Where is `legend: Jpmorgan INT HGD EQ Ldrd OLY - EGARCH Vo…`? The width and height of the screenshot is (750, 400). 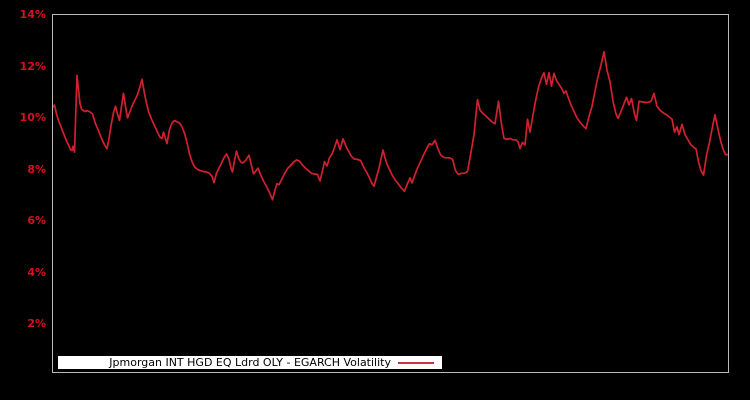
legend: Jpmorgan INT HGD EQ Ldrd OLY - EGARCH Vo… is located at coordinates (250, 362).